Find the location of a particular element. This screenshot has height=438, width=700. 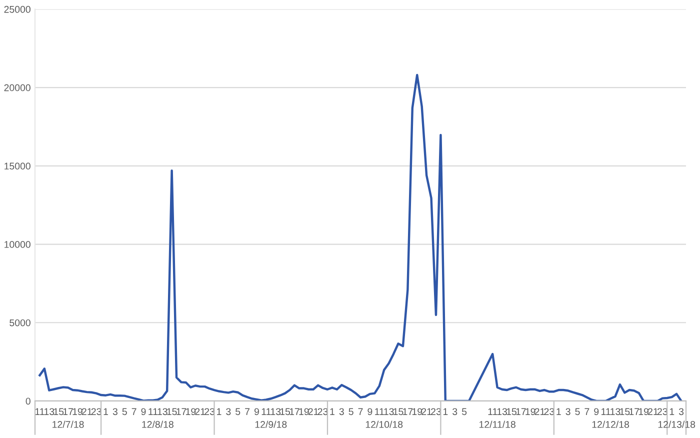

text: 12/12/18 is located at coordinates (611, 424).